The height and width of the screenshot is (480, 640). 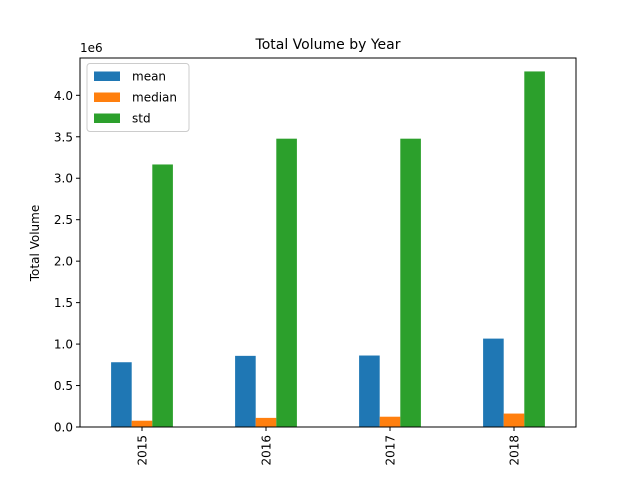 I want to click on y-axis-ticks: 0.0 0.5 1.0 1.5 2.0 2.5 3.0 3.5 4.0, so click(x=67, y=262).